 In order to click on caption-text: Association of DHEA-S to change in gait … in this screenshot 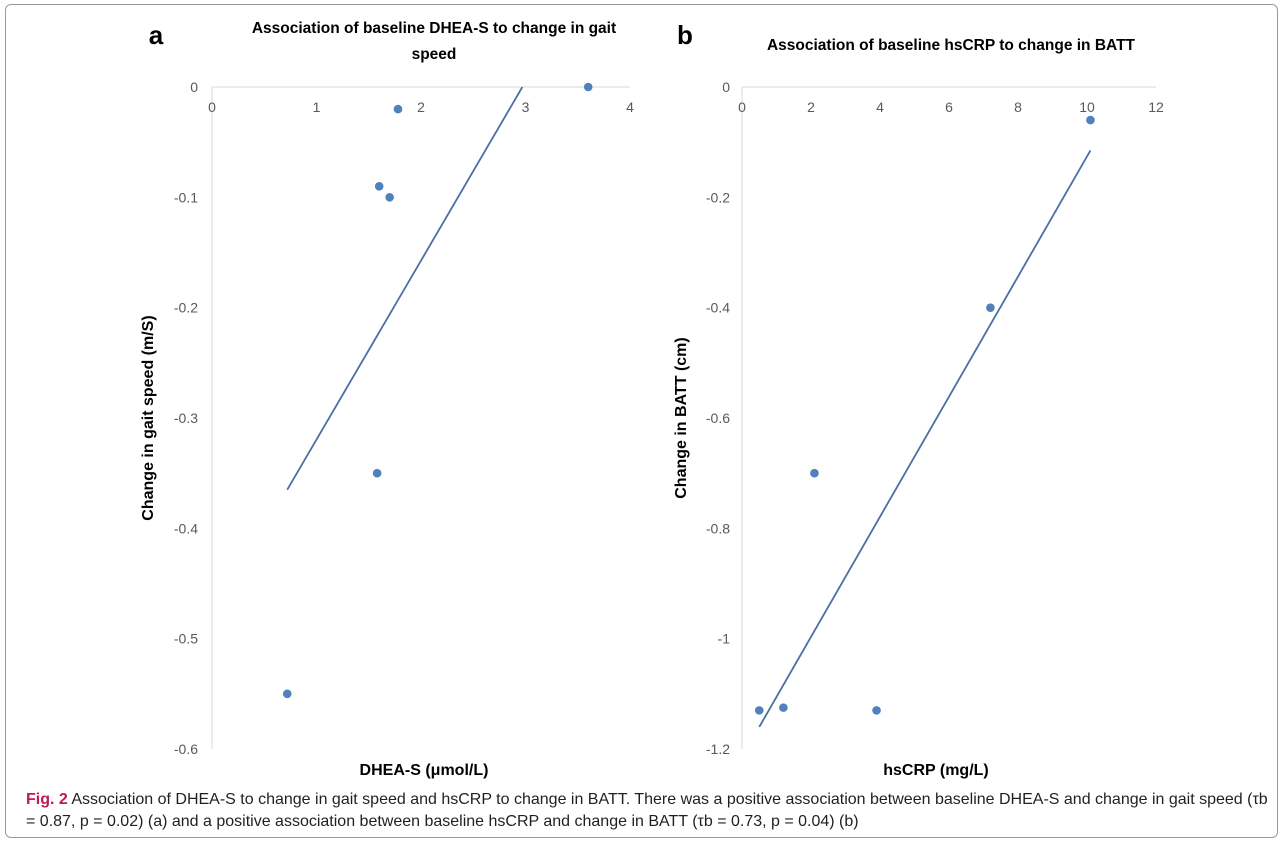, I will do `click(647, 810)`.